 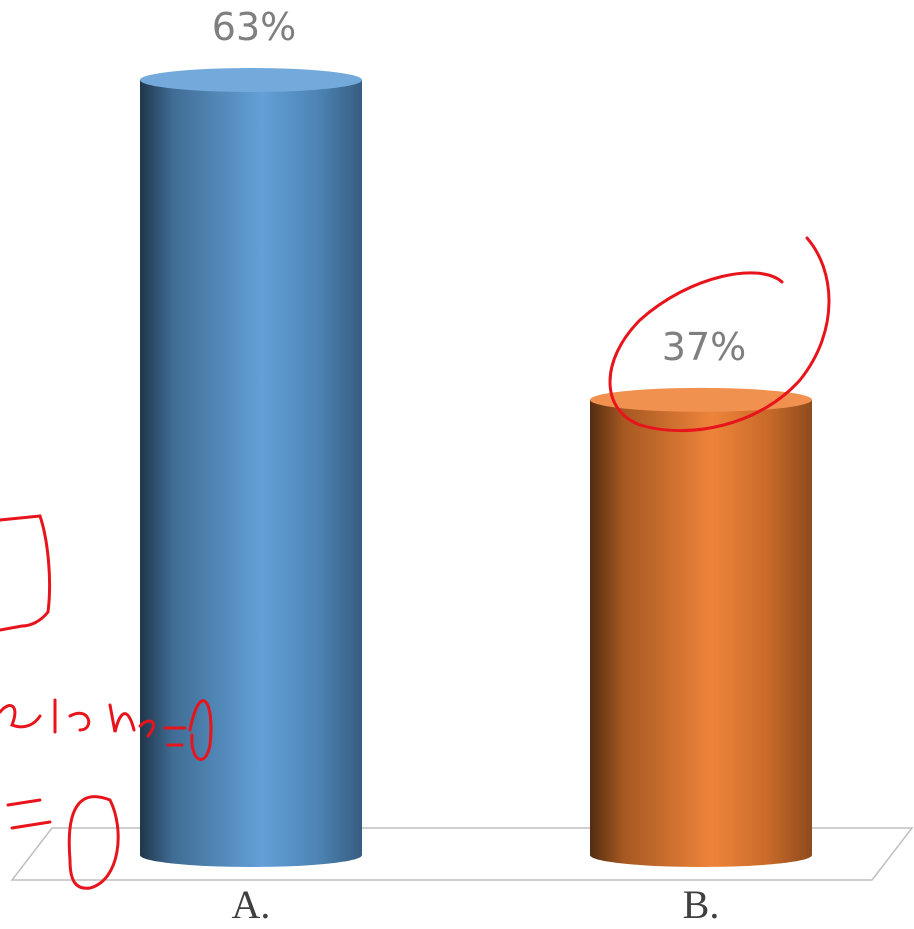 What do you see at coordinates (254, 27) in the screenshot?
I see `value-label: 63%` at bounding box center [254, 27].